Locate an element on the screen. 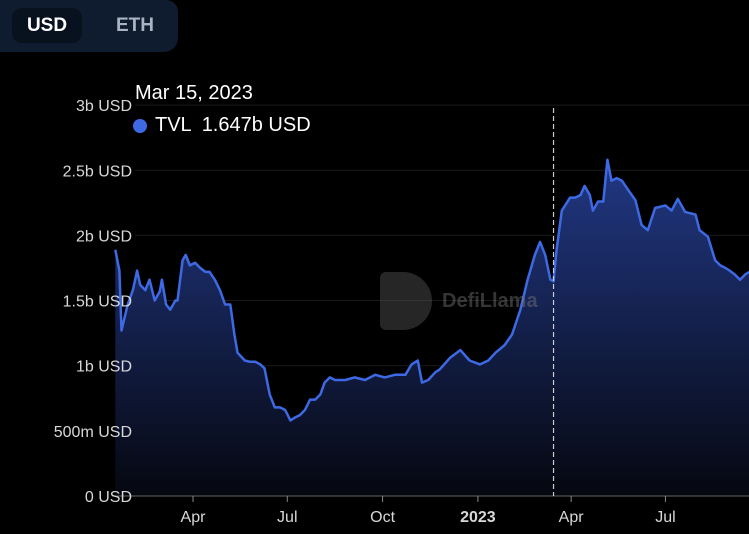  series-dot-icon is located at coordinates (140, 125).